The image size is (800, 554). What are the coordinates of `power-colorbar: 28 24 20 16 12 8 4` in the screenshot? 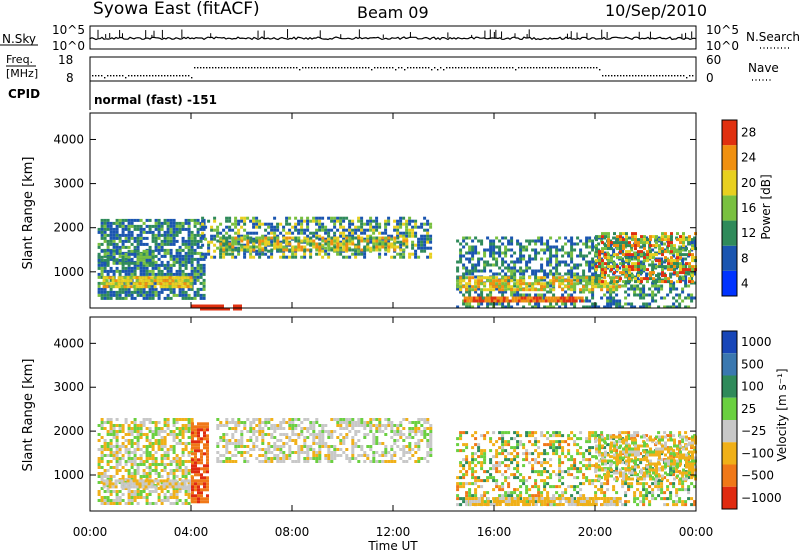 It's located at (738, 208).